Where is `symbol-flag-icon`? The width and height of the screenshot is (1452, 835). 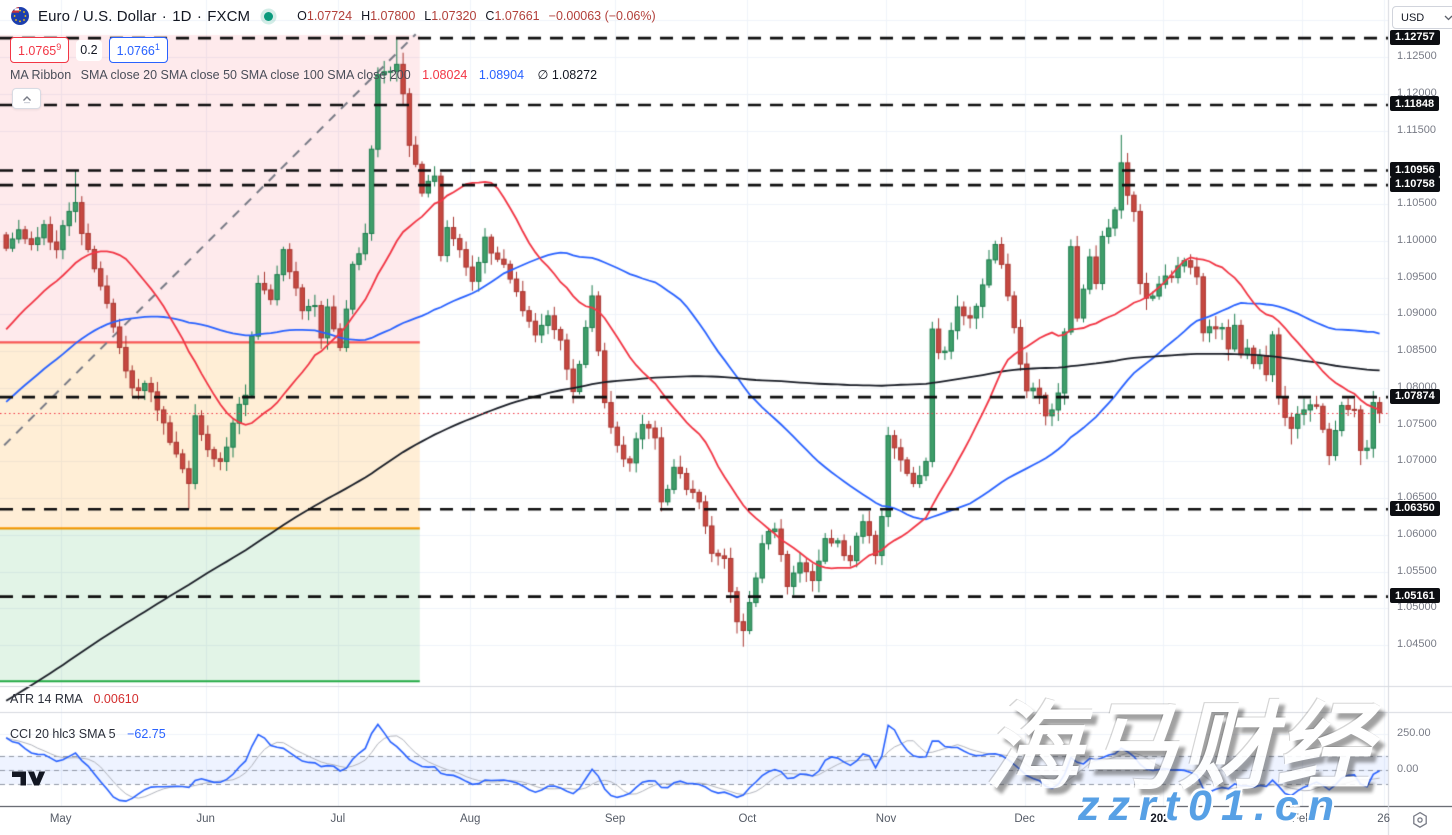 symbol-flag-icon is located at coordinates (20, 16).